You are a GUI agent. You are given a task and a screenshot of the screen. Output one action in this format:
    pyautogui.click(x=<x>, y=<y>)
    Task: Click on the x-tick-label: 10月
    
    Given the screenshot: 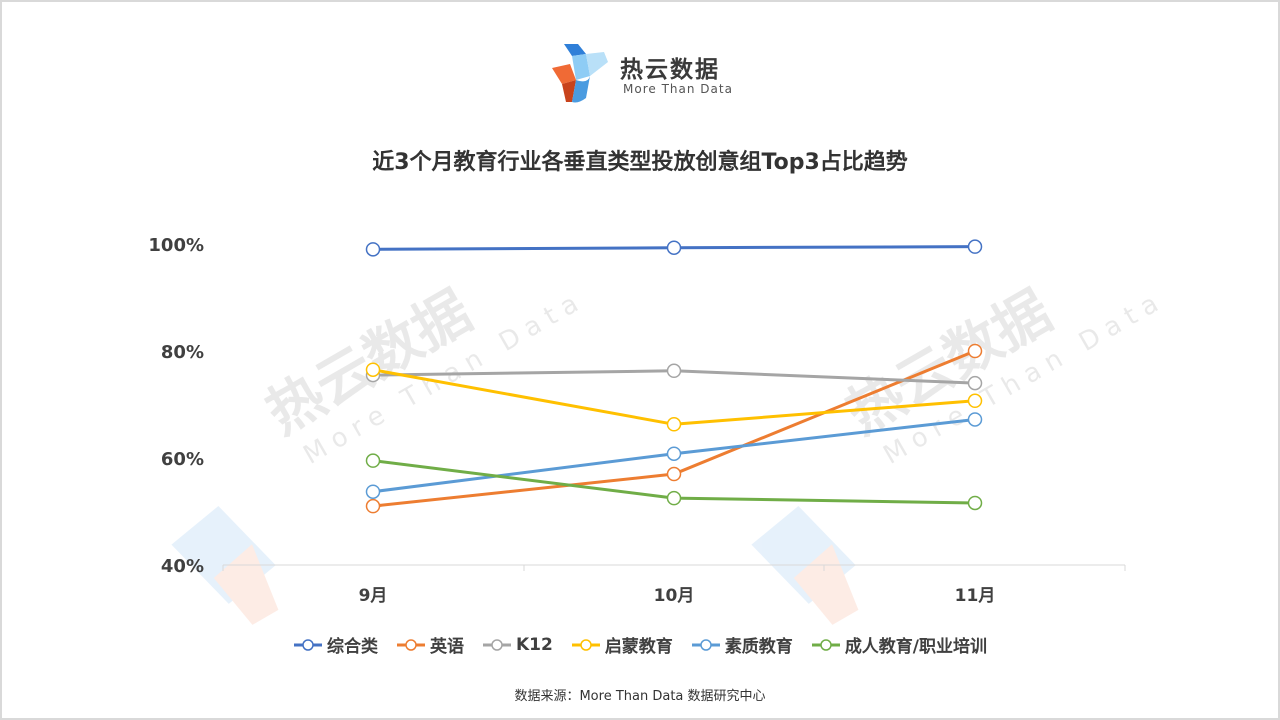 What is the action you would take?
    pyautogui.click(x=674, y=596)
    